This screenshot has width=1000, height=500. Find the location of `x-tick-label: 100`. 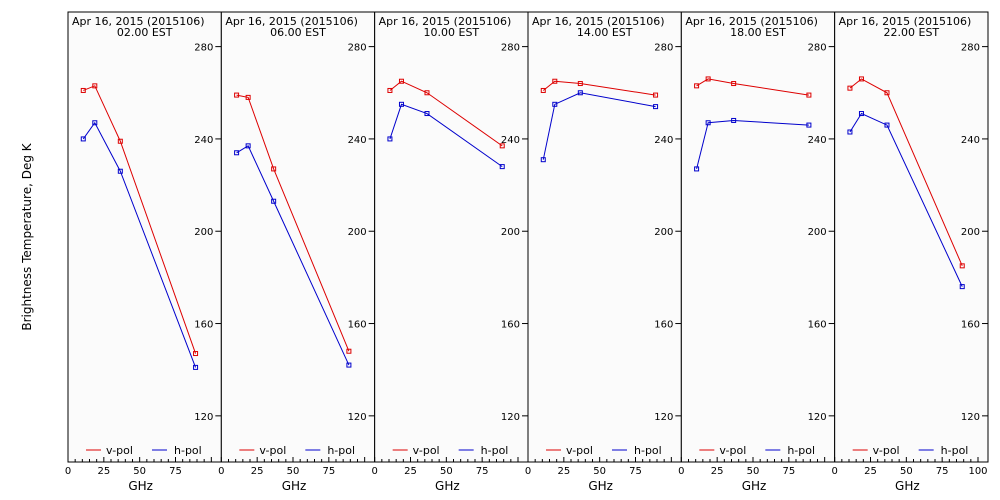

x-tick-label: 100 is located at coordinates (977, 471).